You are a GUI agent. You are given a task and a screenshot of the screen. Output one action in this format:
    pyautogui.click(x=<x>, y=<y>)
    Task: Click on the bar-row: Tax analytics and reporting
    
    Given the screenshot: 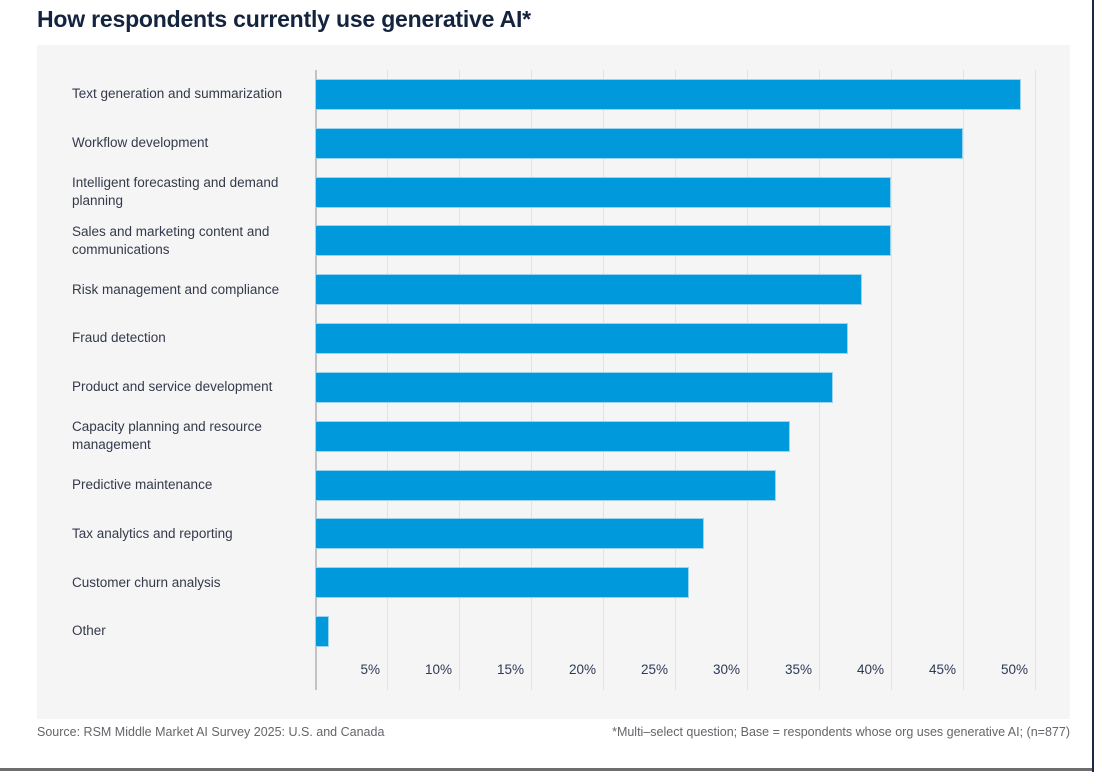 What is the action you would take?
    pyautogui.click(x=553, y=533)
    